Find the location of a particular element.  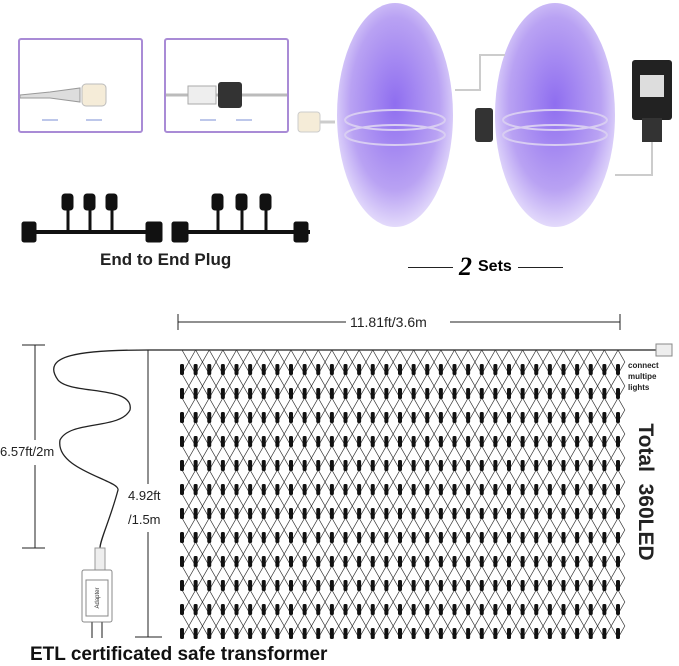

connector-unplugged-icon is located at coordinates (63, 102).